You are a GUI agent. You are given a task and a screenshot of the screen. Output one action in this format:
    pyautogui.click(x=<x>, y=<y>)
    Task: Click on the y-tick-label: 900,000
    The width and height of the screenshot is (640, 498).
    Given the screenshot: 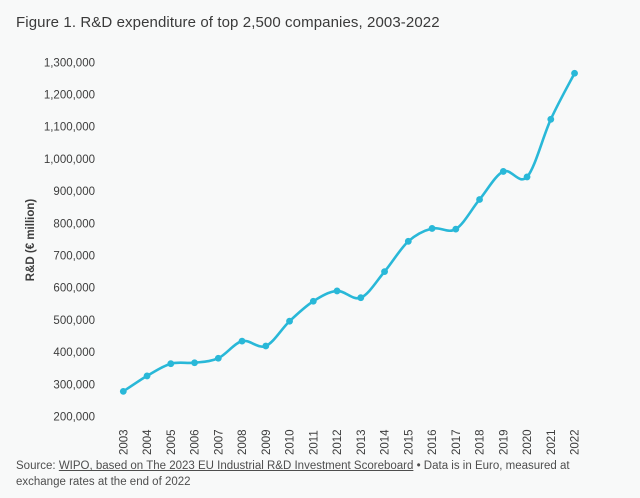 What is the action you would take?
    pyautogui.click(x=74, y=192)
    